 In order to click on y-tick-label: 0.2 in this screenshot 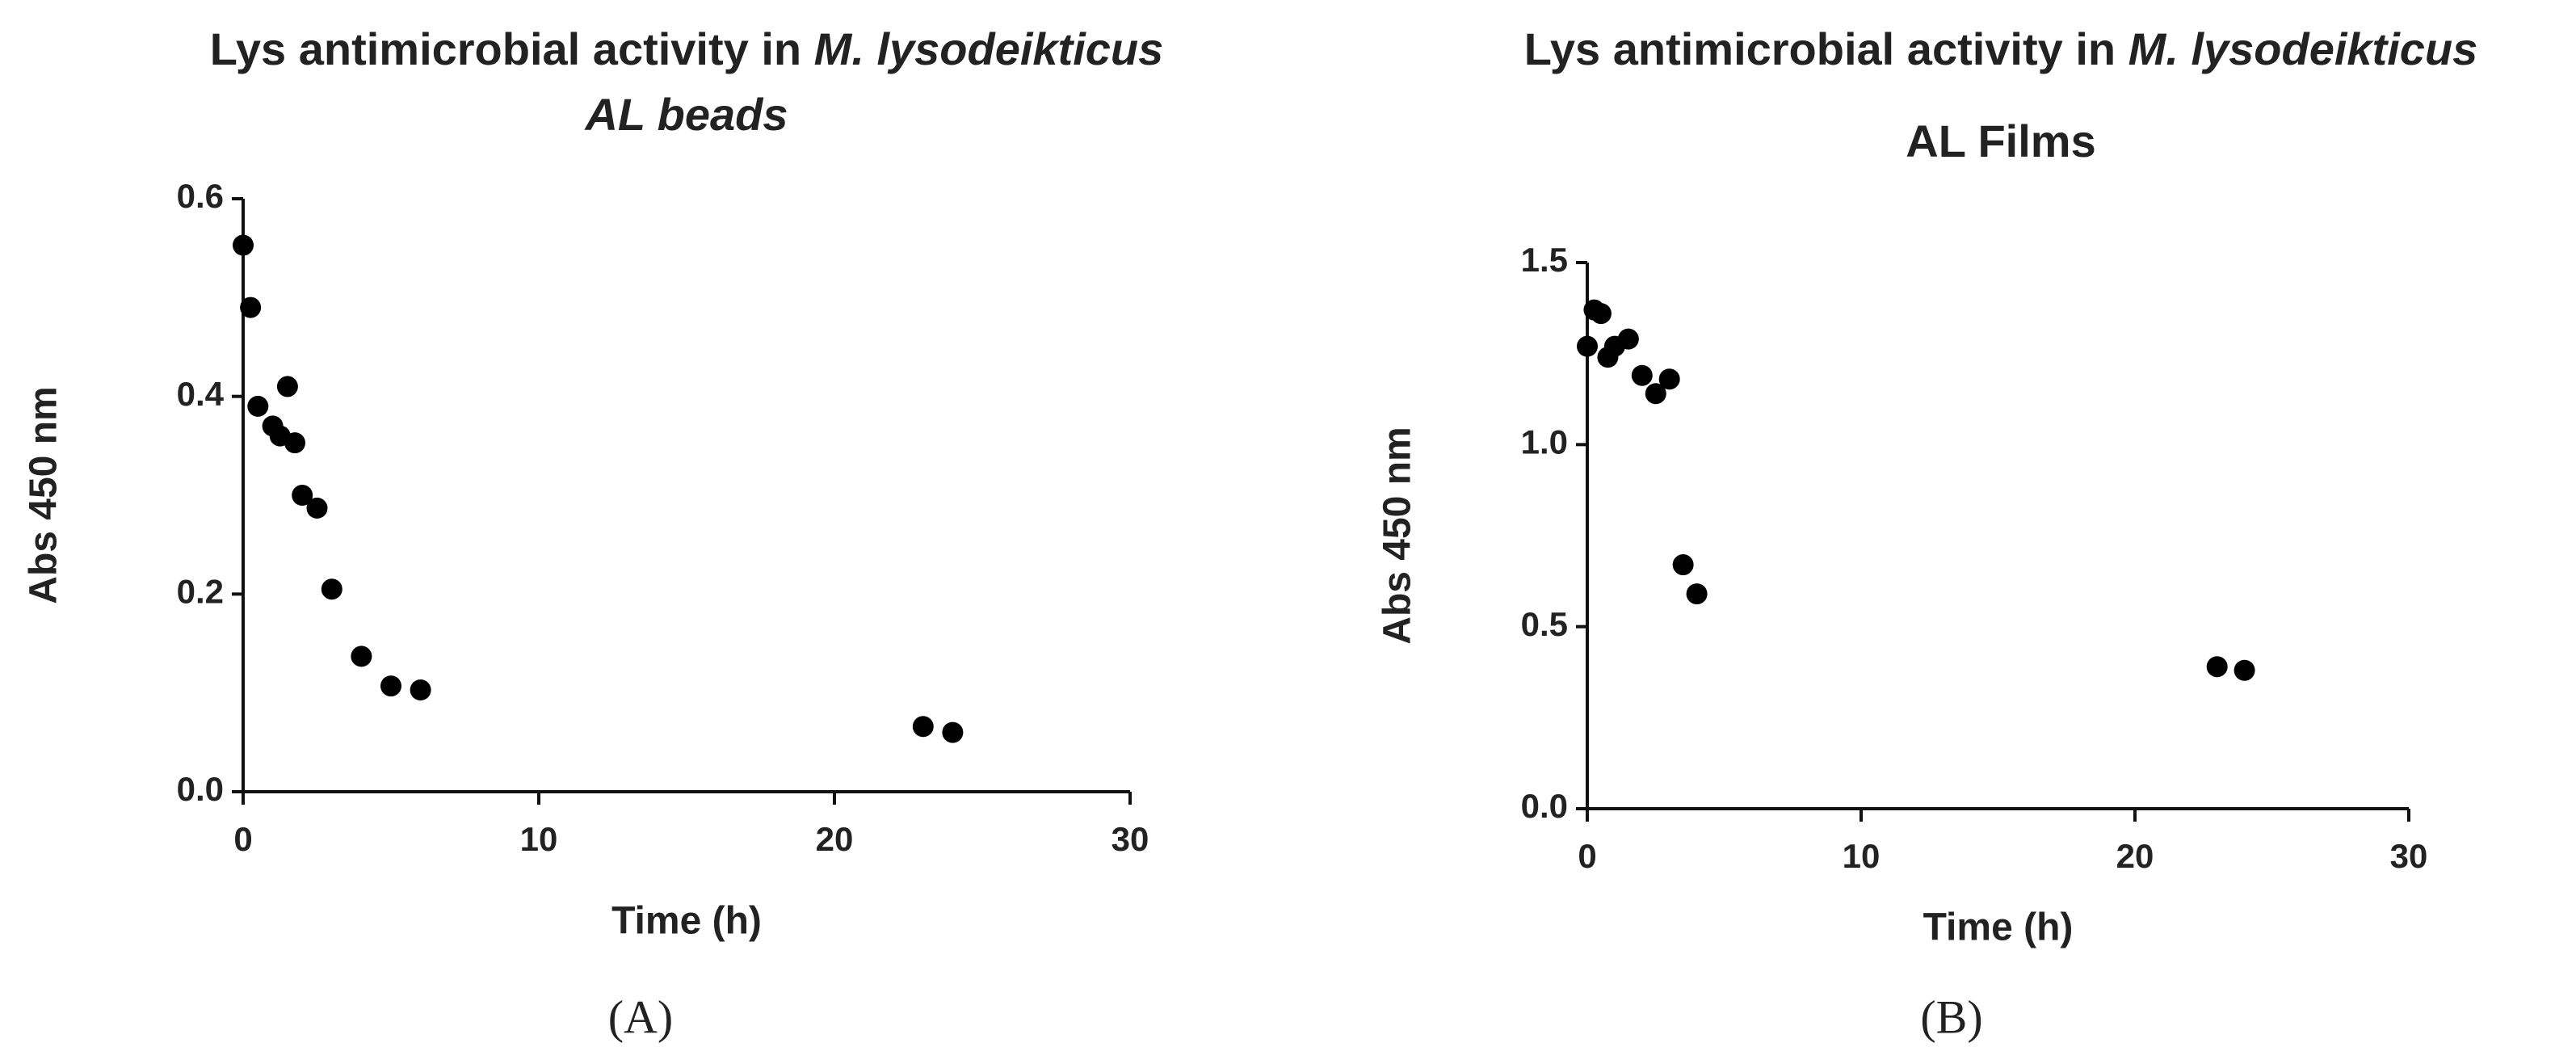, I will do `click(201, 591)`.